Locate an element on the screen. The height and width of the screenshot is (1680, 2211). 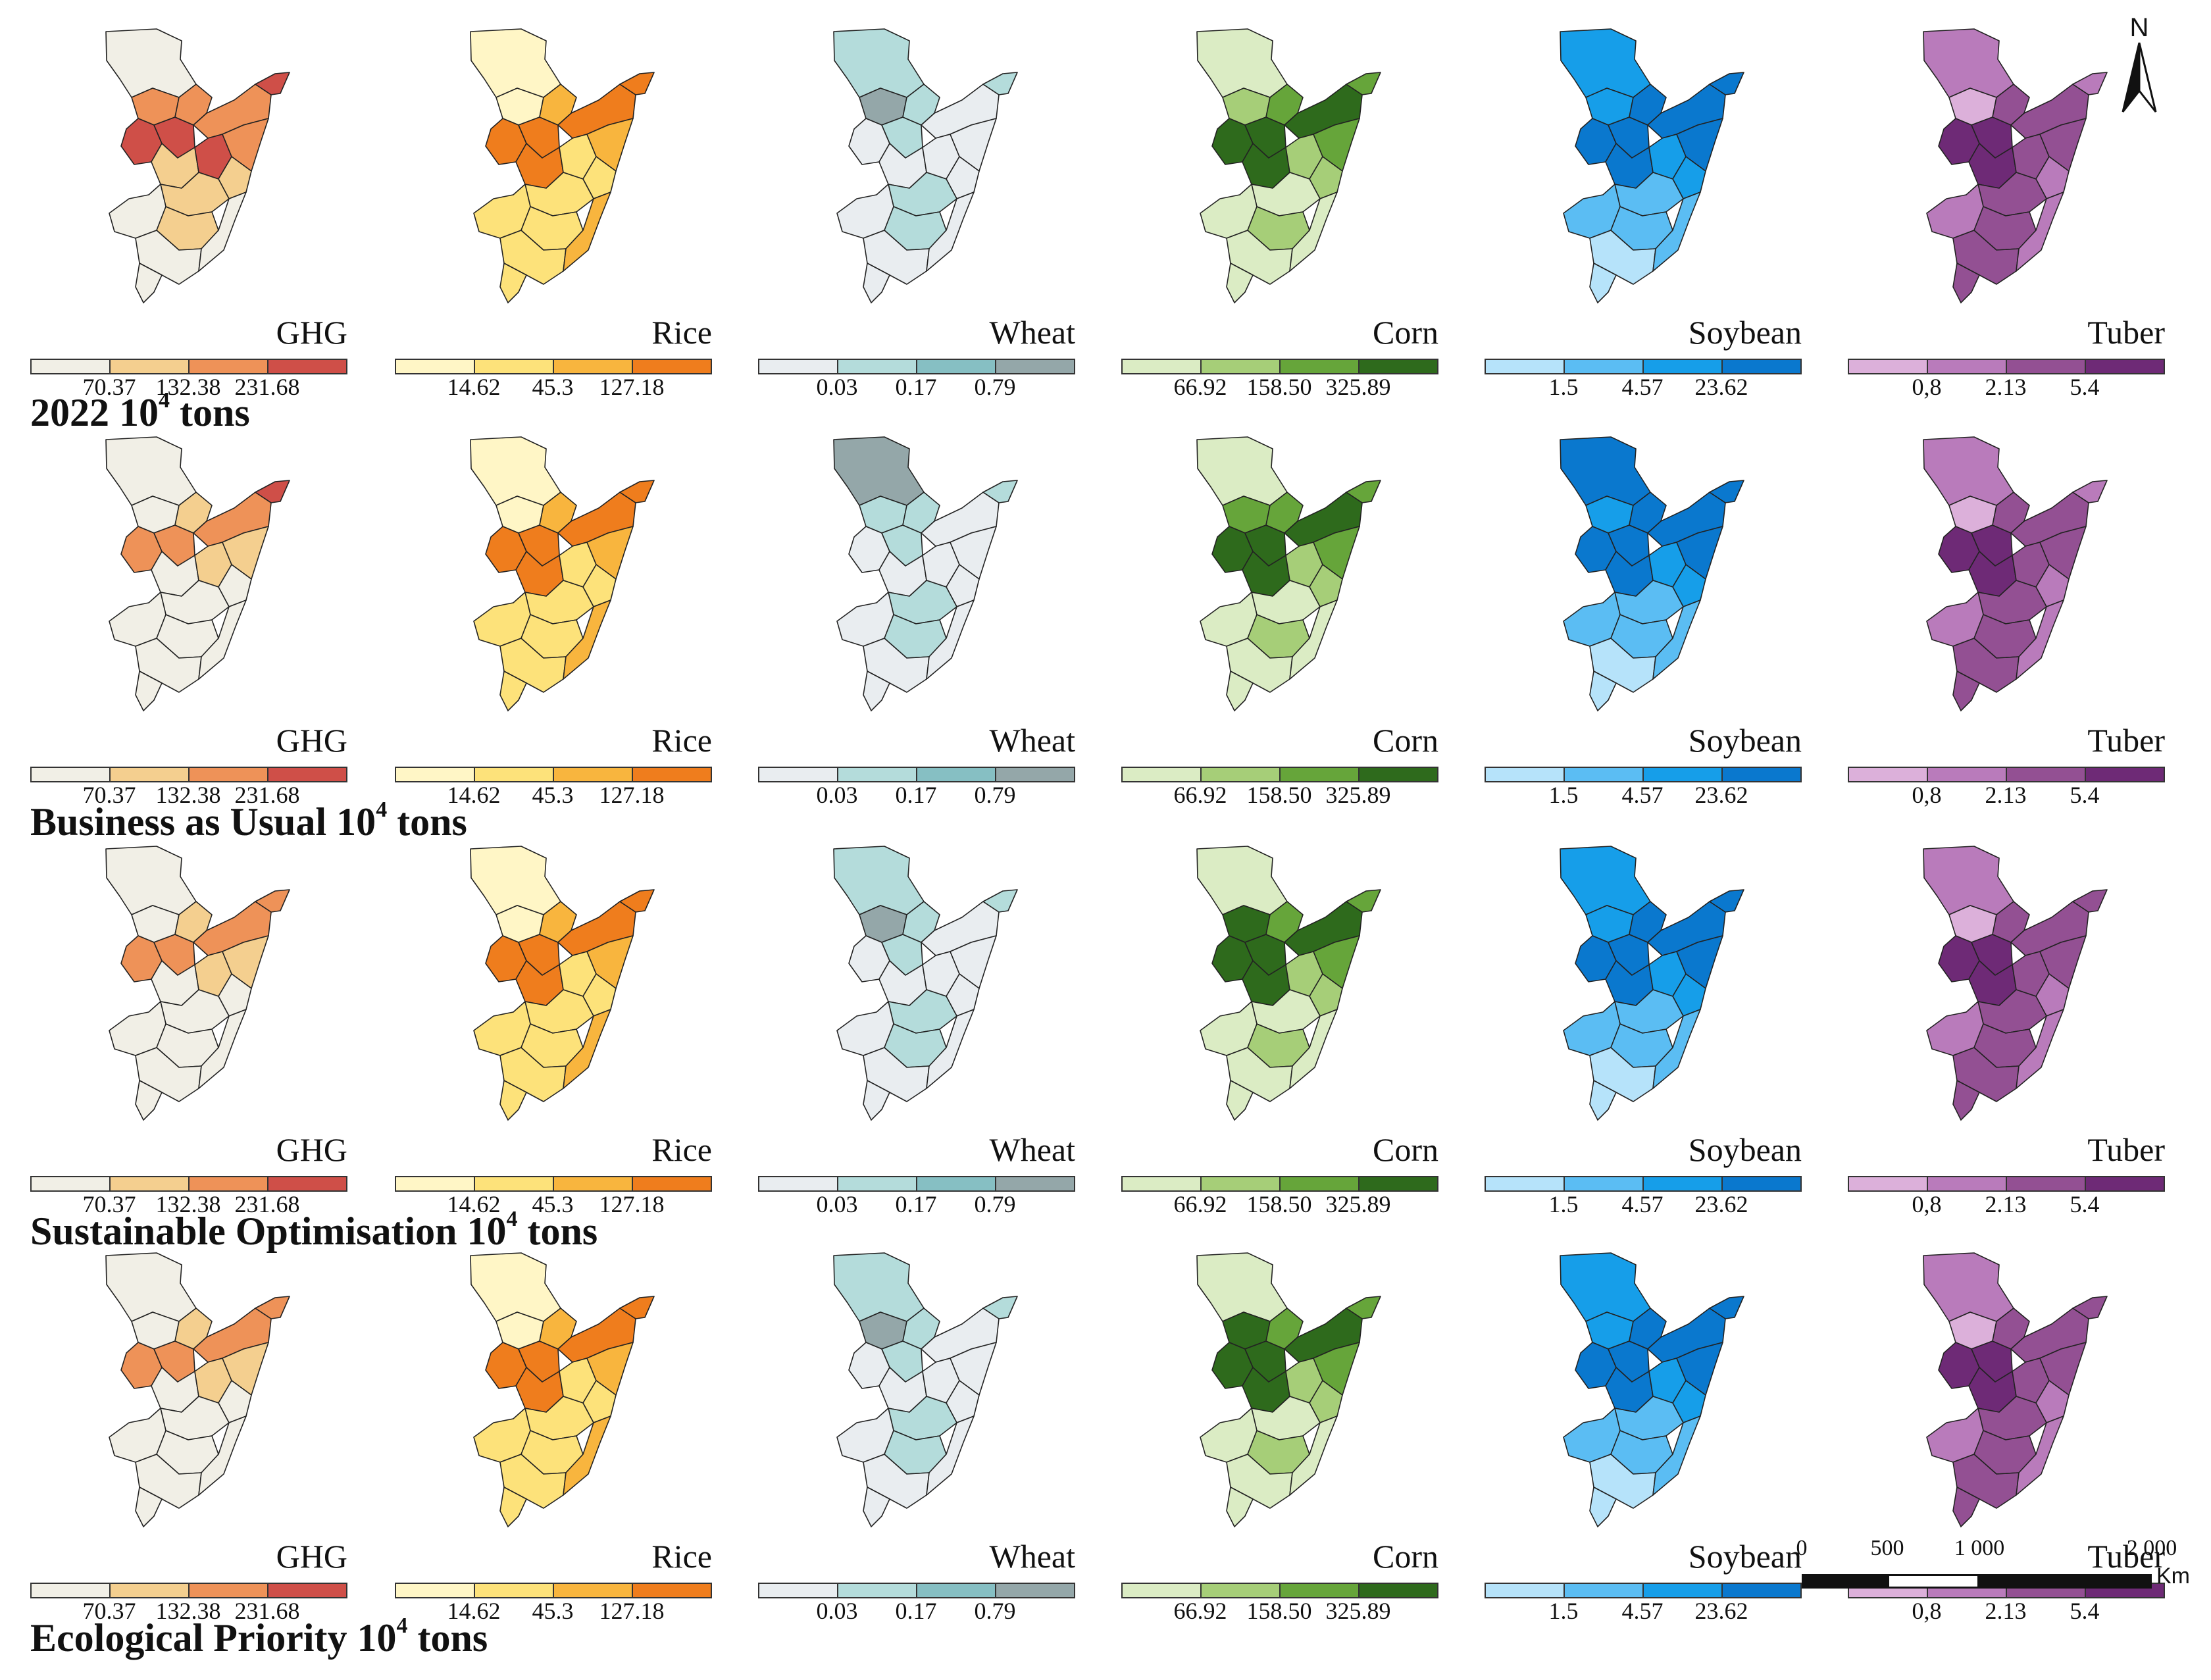
row-title-main: Business as Usual 10 is located at coordinates (203, 822).